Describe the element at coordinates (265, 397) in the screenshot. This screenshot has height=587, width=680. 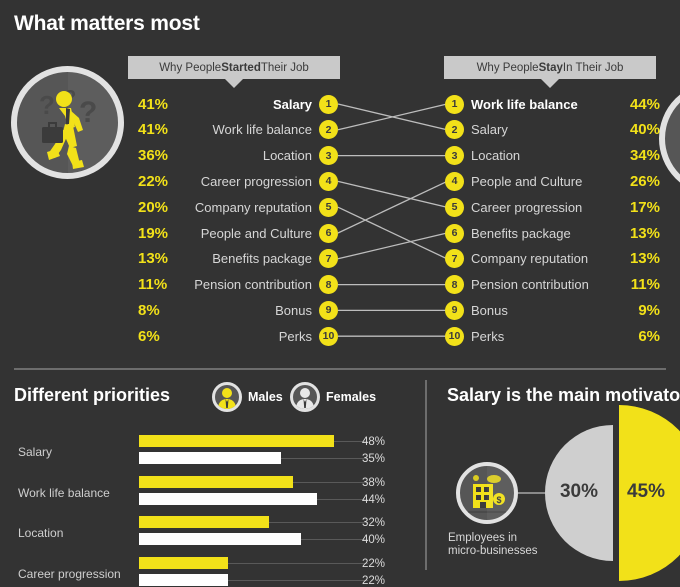
I see `legend-males-label: Males` at that location.